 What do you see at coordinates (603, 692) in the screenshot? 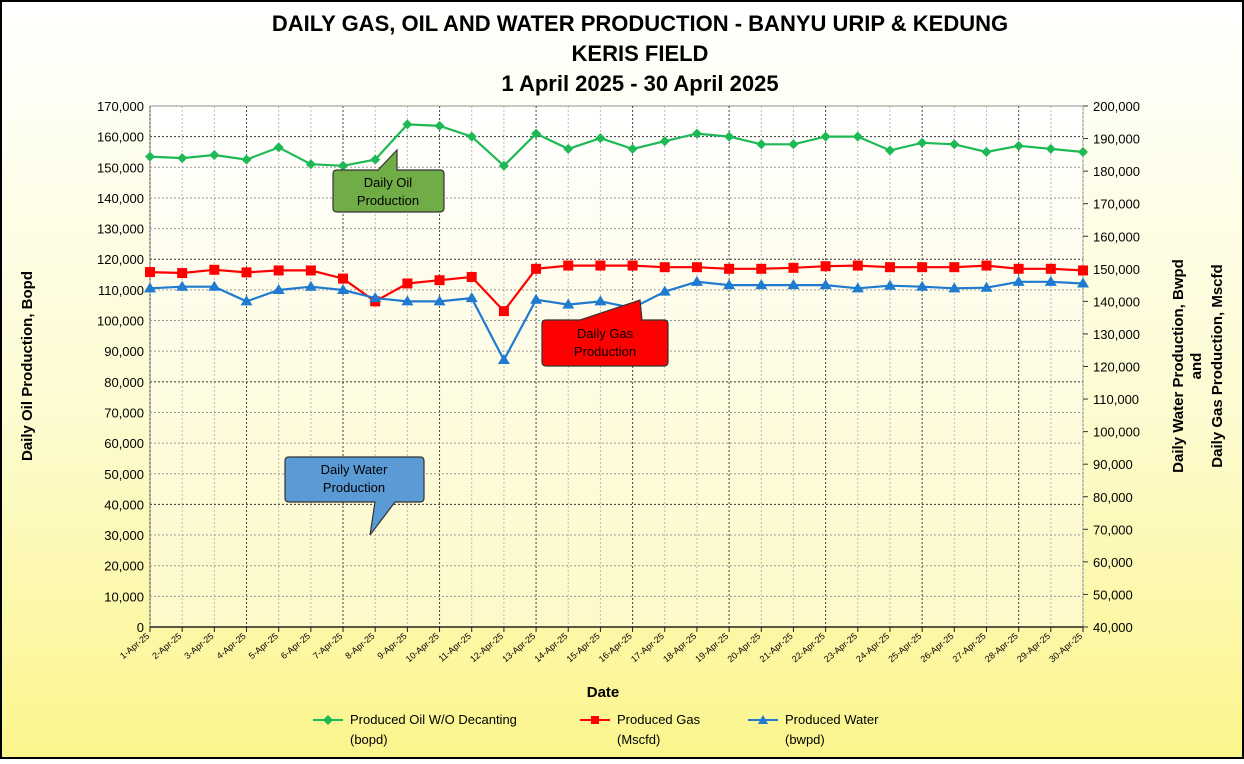
I see `x-axis-label: Date` at bounding box center [603, 692].